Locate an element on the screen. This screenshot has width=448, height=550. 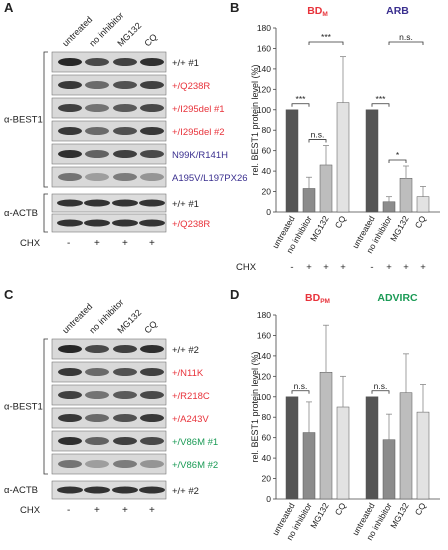
significance-label: * is located at coordinates (398, 155).